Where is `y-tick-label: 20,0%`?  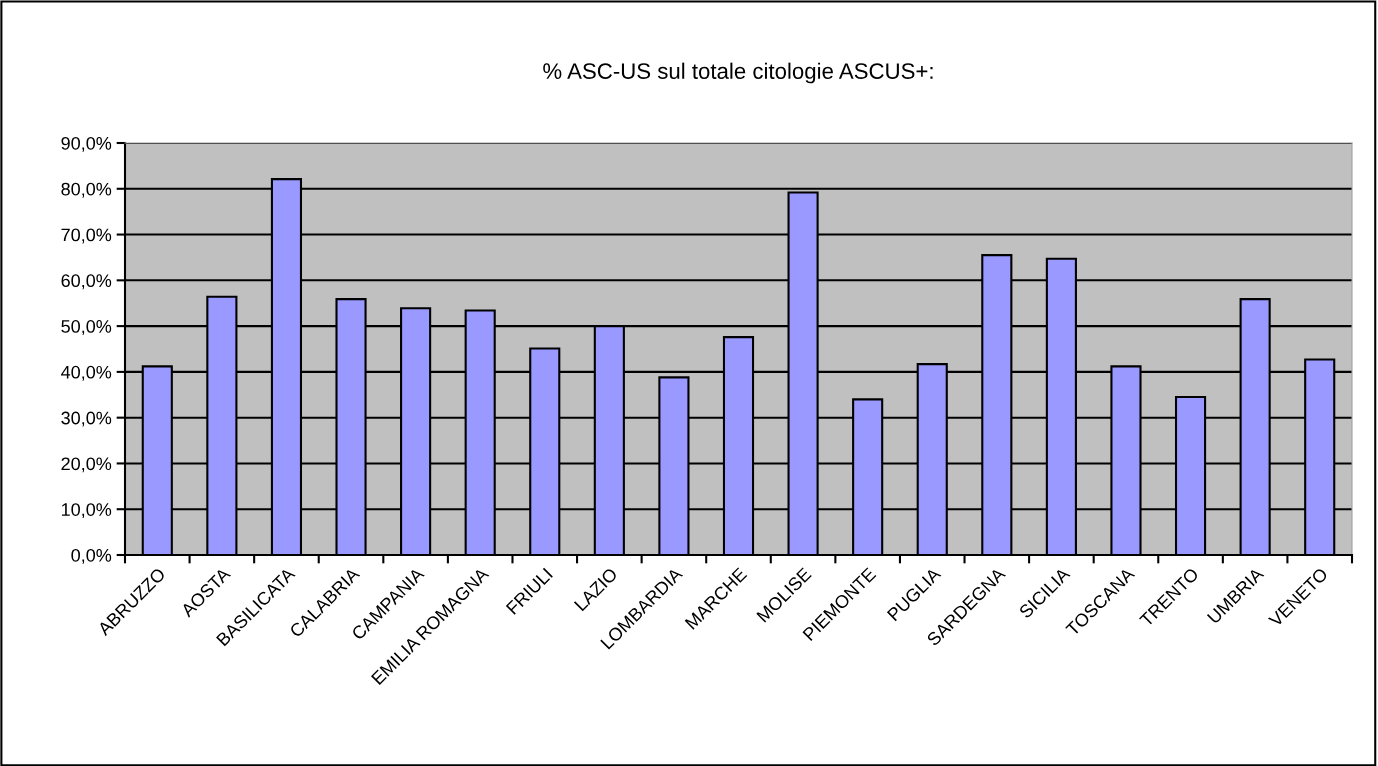
y-tick-label: 20,0% is located at coordinates (86, 465).